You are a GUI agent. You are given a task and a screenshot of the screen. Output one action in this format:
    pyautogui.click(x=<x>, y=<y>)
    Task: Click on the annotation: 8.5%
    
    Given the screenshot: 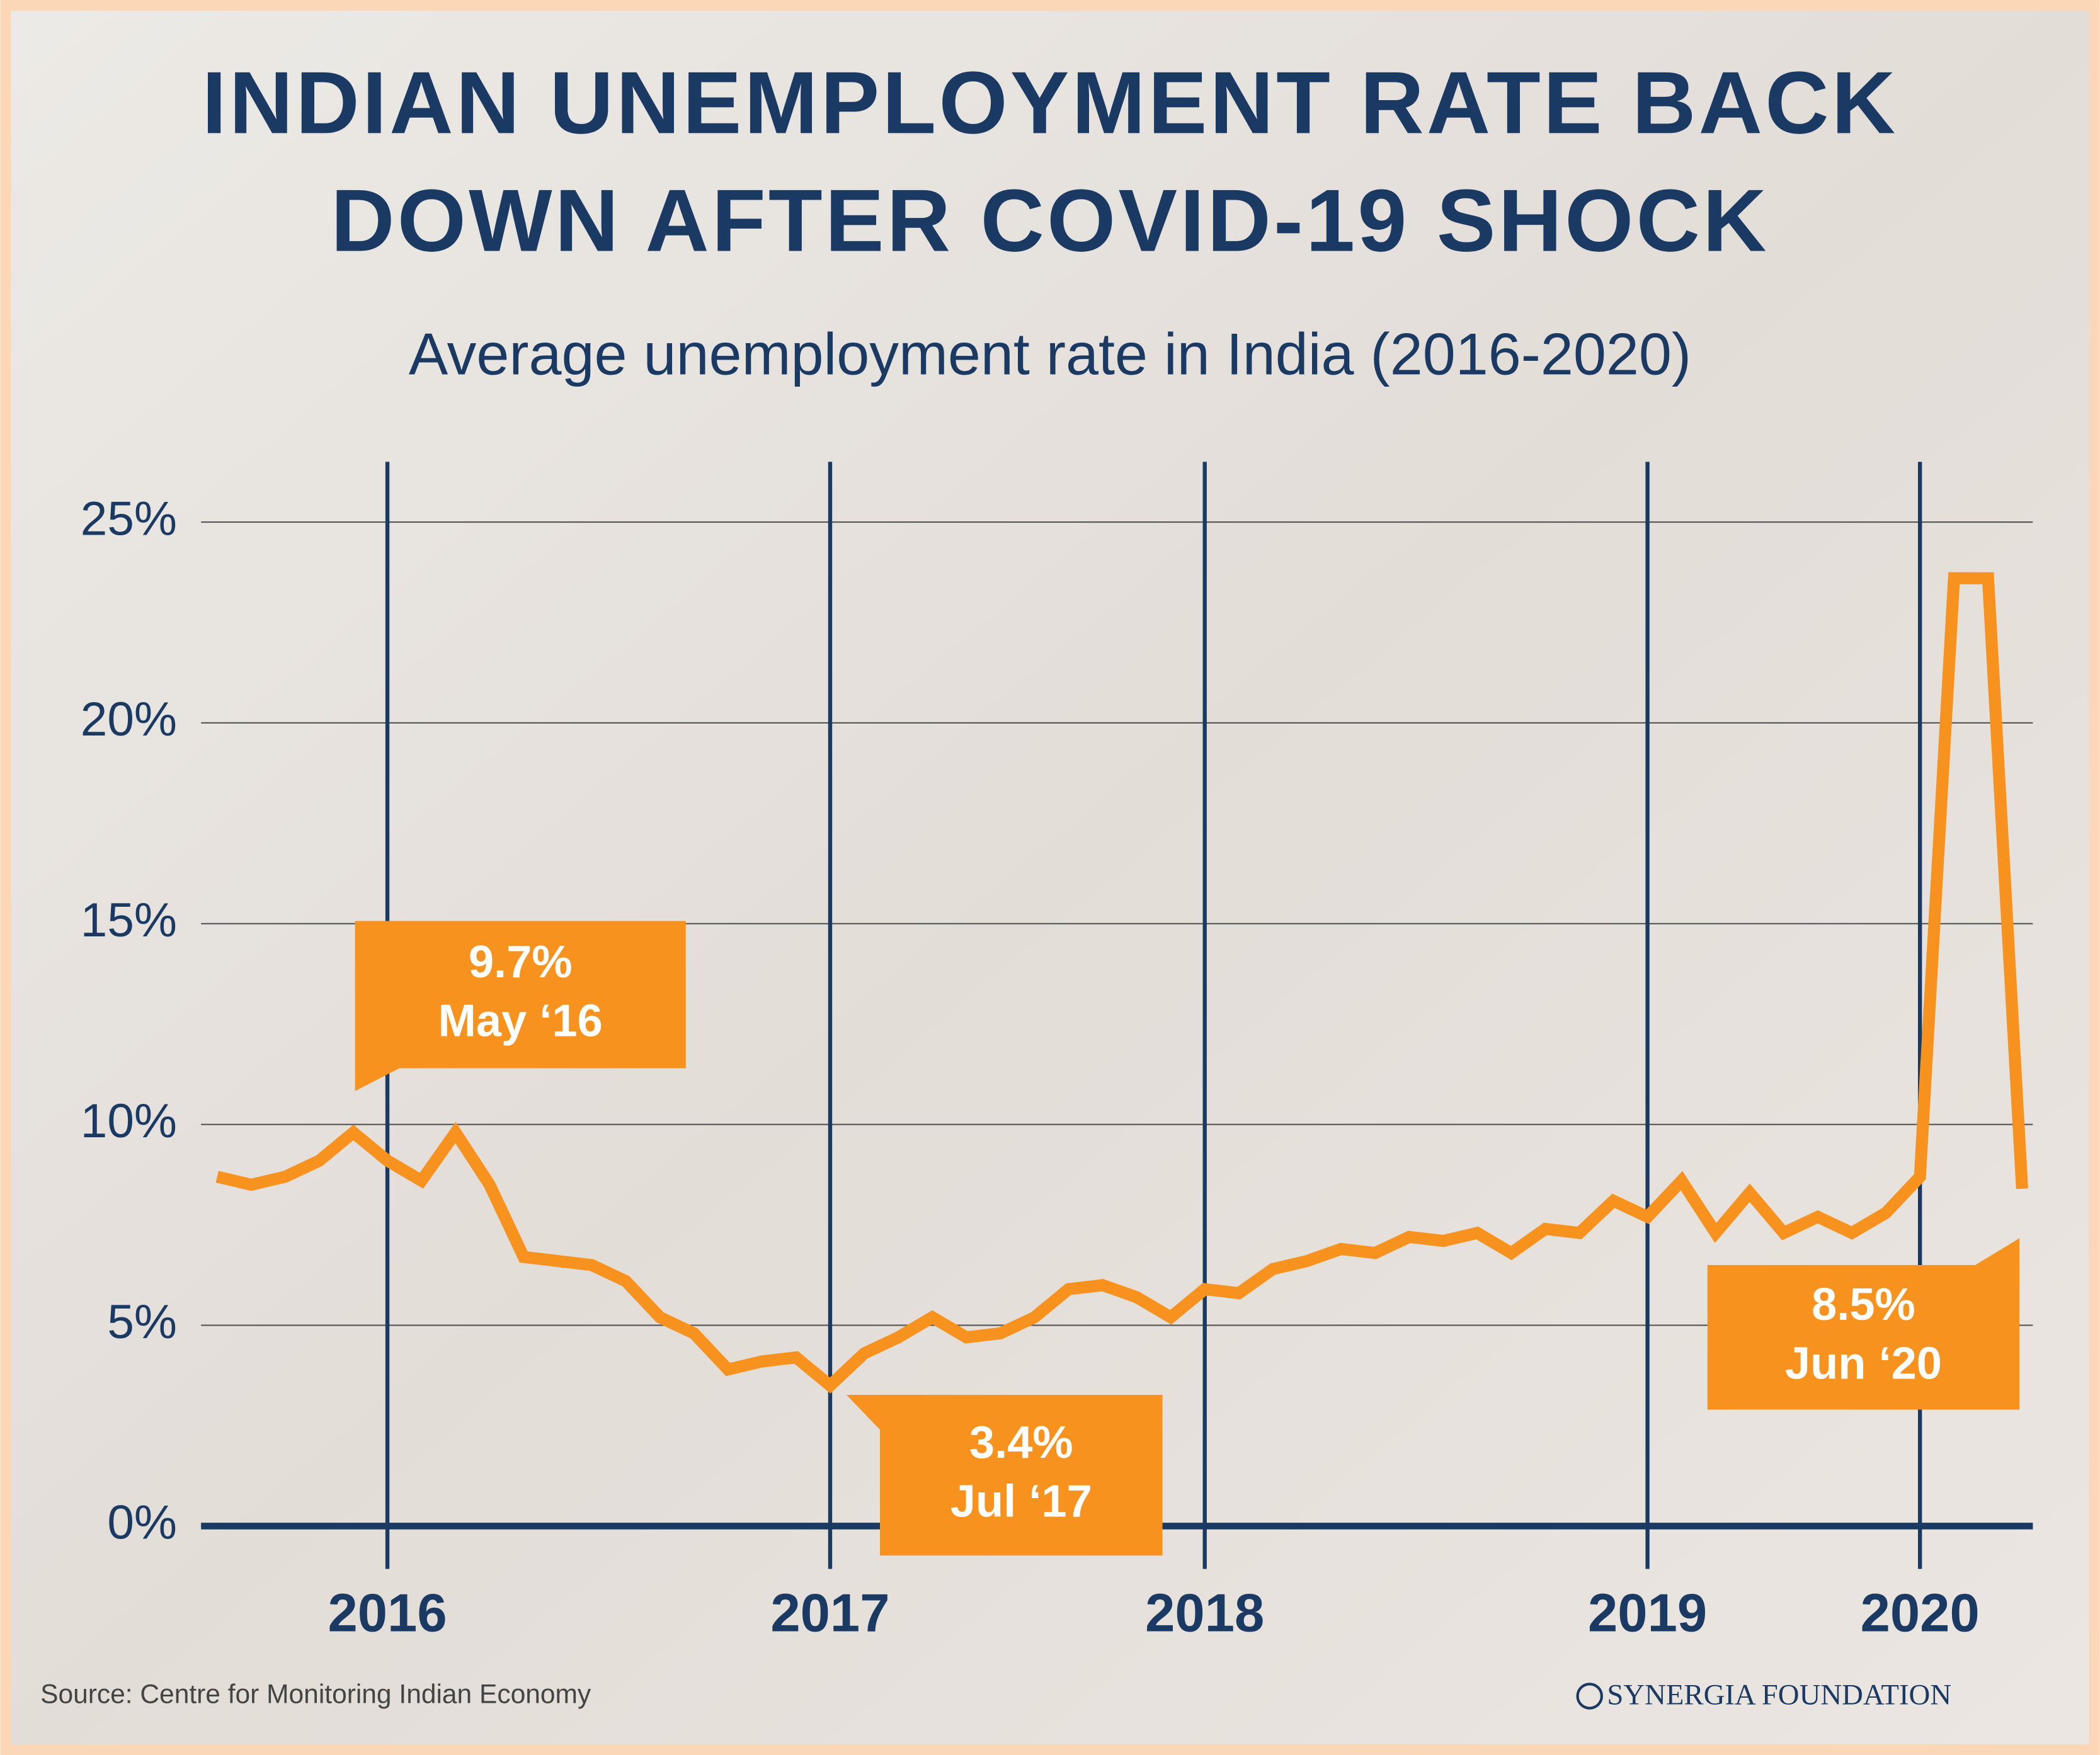 What is the action you would take?
    pyautogui.click(x=1864, y=1305)
    